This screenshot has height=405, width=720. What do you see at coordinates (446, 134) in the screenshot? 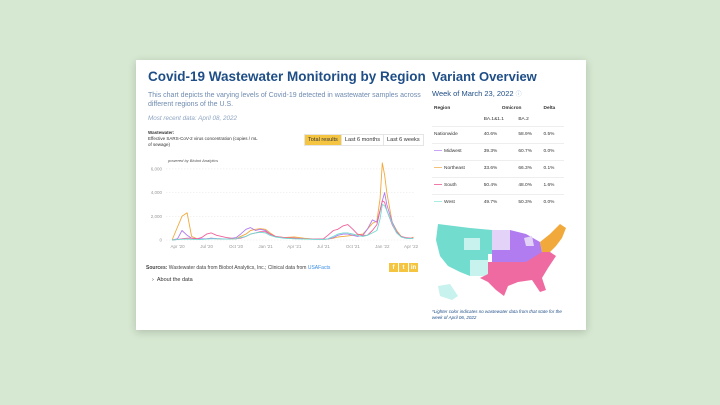
I see `region-name: Nationwide` at bounding box center [446, 134].